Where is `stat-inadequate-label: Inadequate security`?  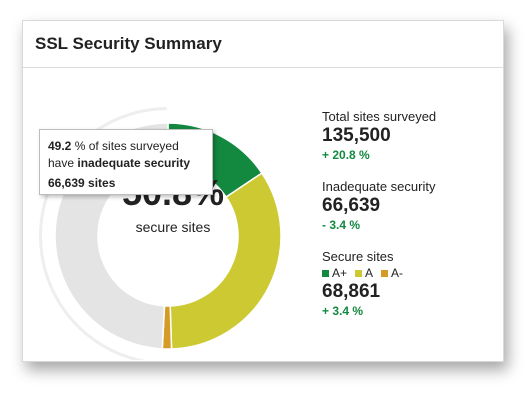
stat-inadequate-label: Inadequate security is located at coordinates (379, 186).